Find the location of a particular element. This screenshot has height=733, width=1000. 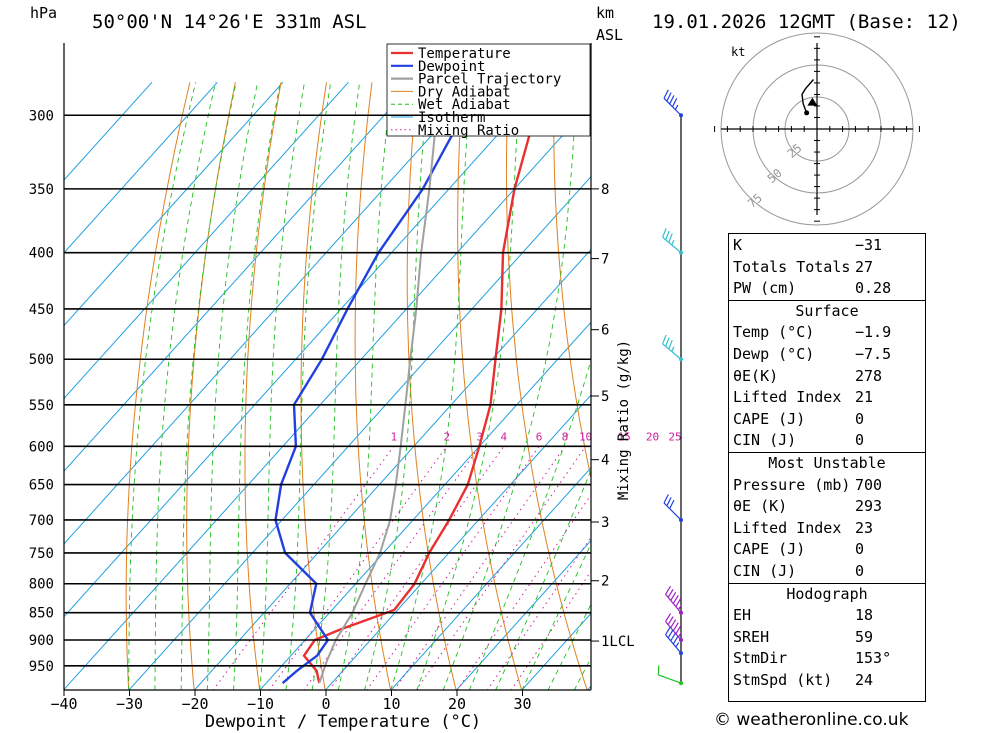

pressure-tick-label: 550 is located at coordinates (41, 406).